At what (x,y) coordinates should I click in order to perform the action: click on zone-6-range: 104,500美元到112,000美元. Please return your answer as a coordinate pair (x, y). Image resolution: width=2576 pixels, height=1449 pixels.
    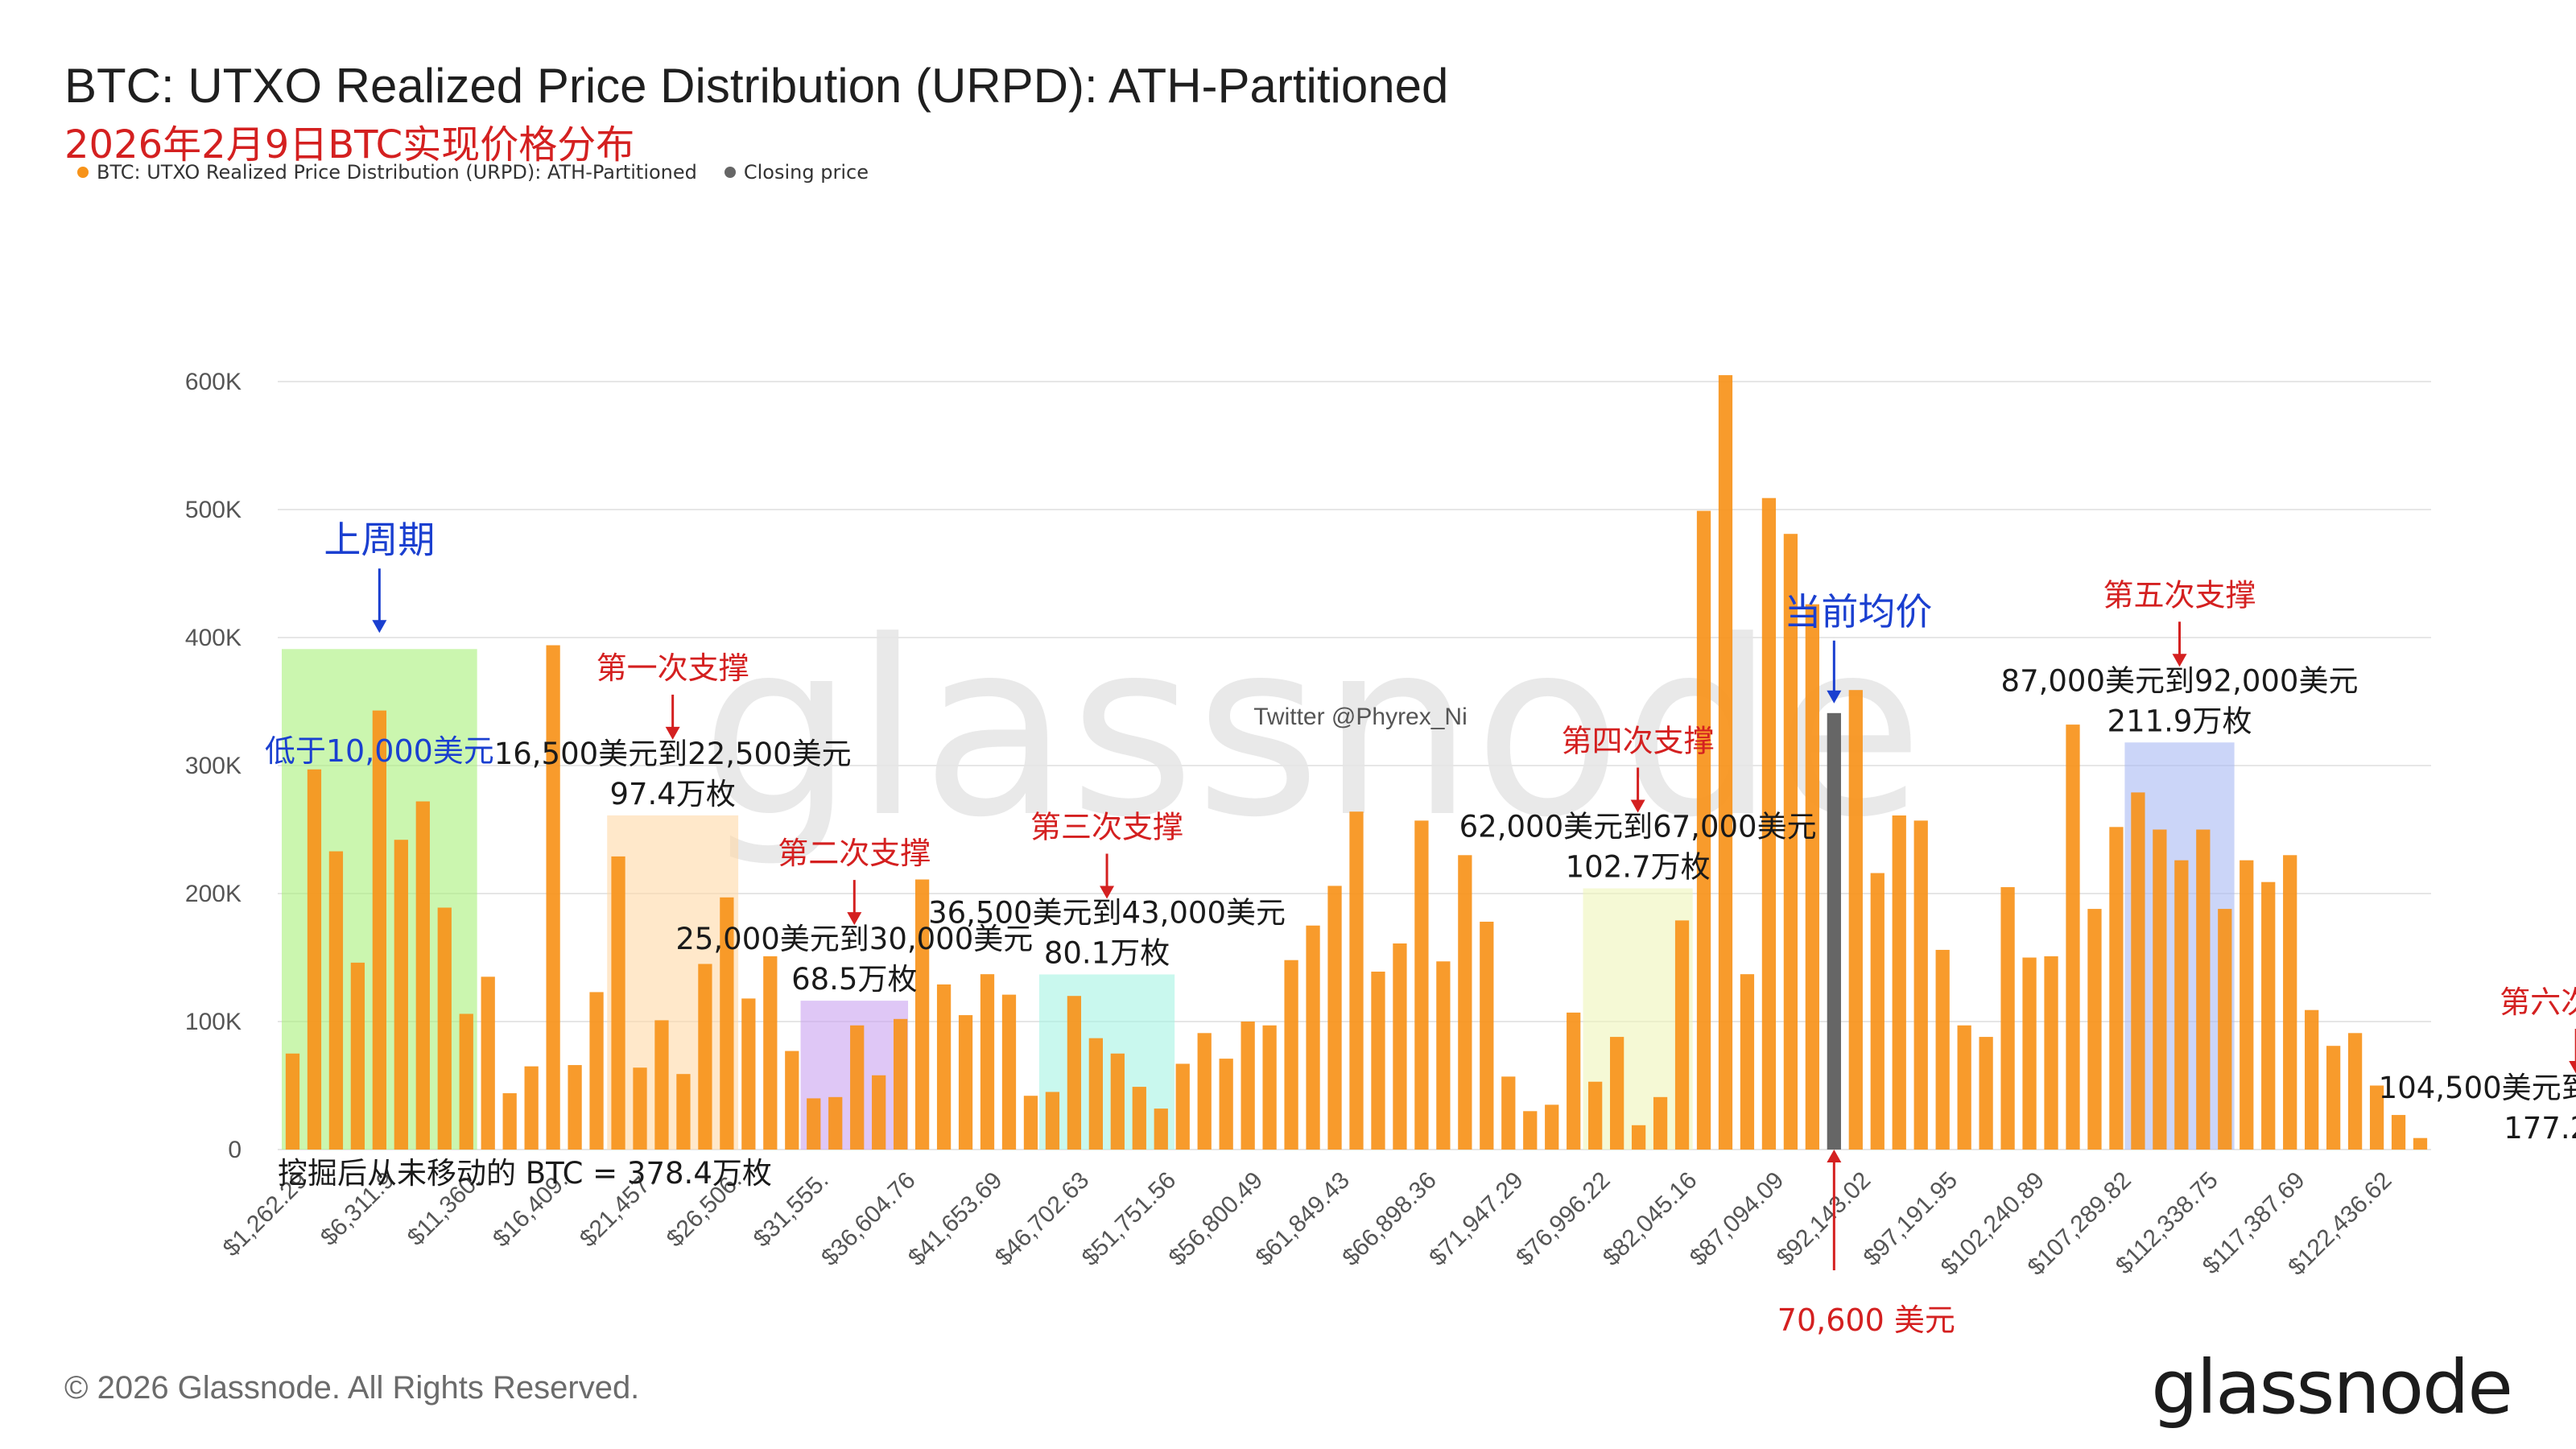
    Looking at the image, I should click on (2477, 1088).